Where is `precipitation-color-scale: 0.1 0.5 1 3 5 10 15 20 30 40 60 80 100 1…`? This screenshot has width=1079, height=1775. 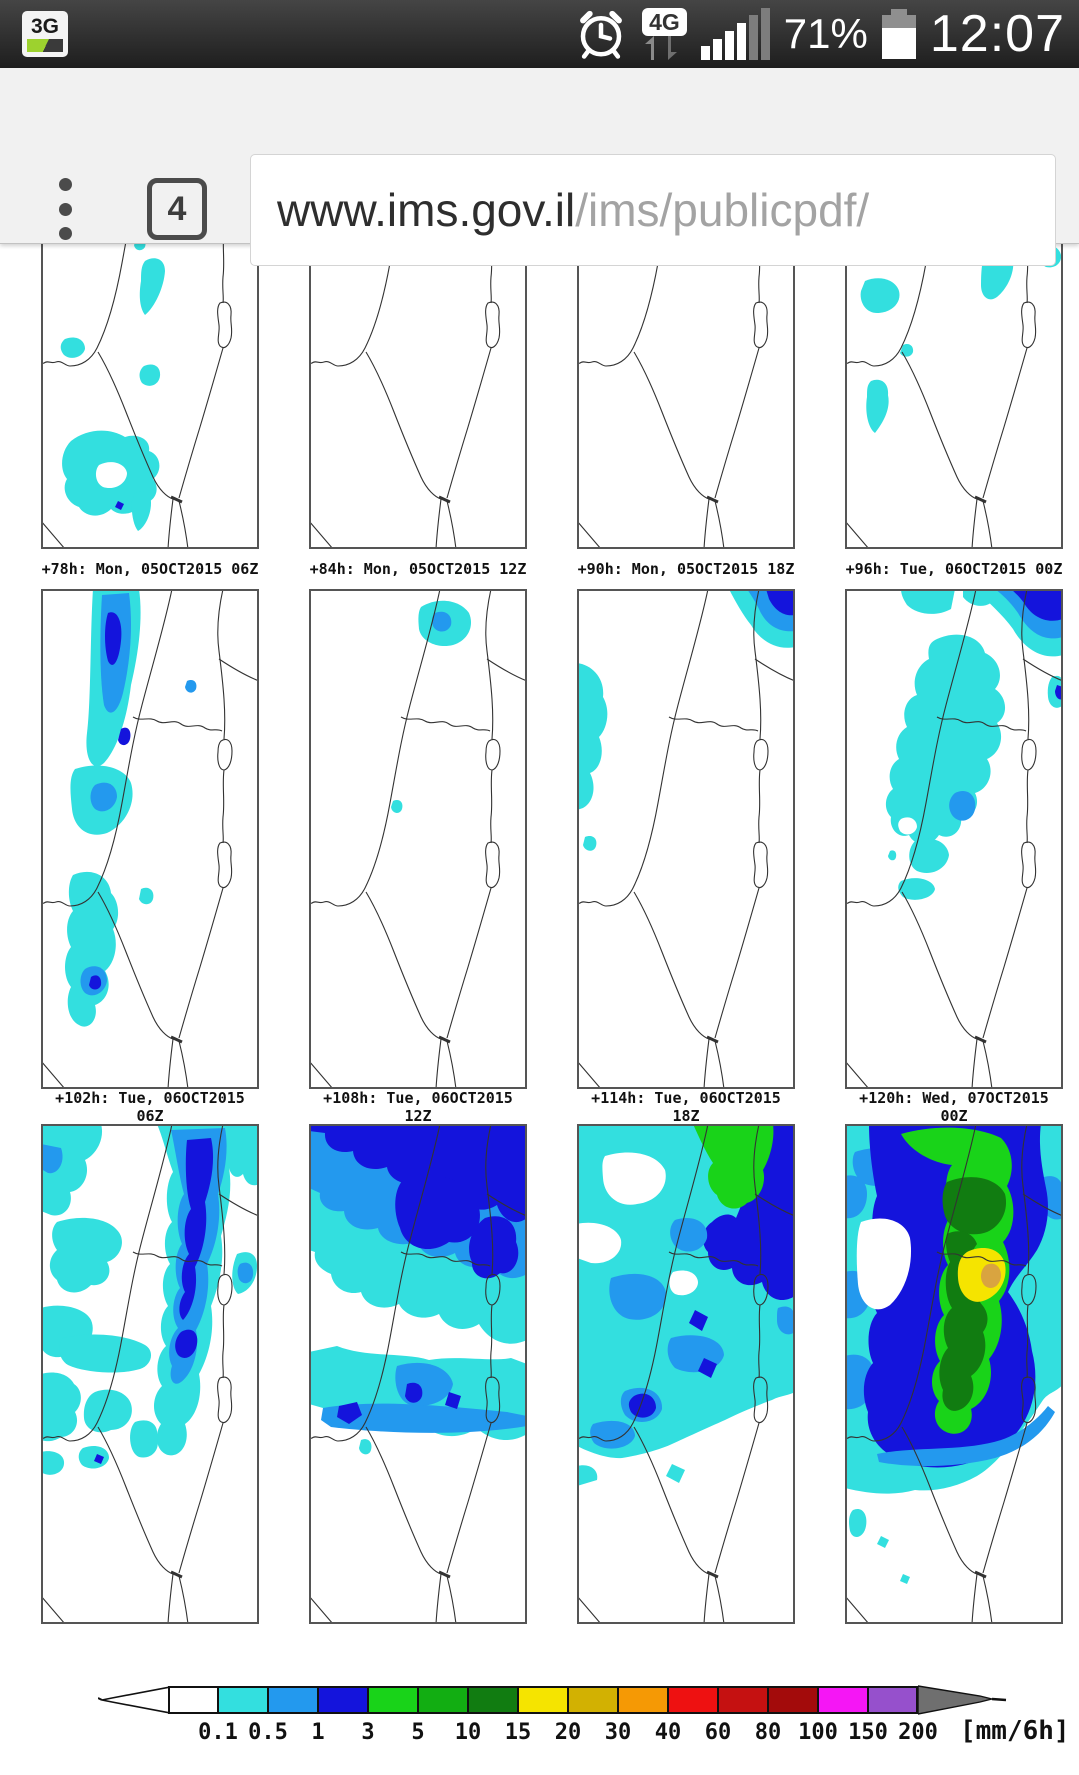
precipitation-color-scale: 0.1 0.5 1 3 5 10 15 20 30 40 60 80 100 1… is located at coordinates (584, 1730).